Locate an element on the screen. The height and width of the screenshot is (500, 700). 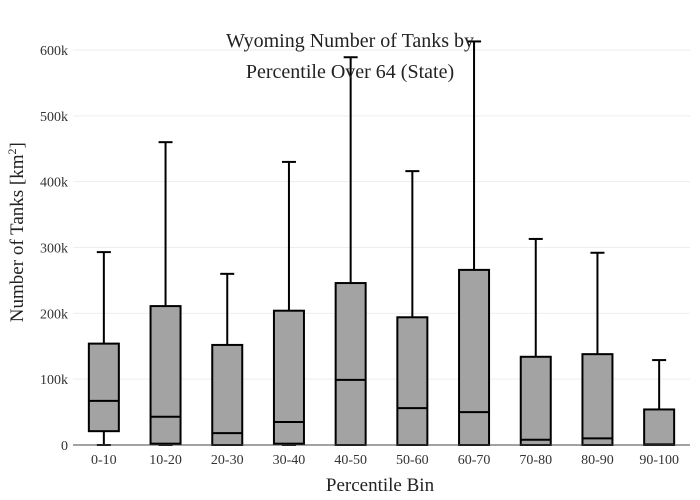
x-tick-label: 50-60 is located at coordinates (412, 460).